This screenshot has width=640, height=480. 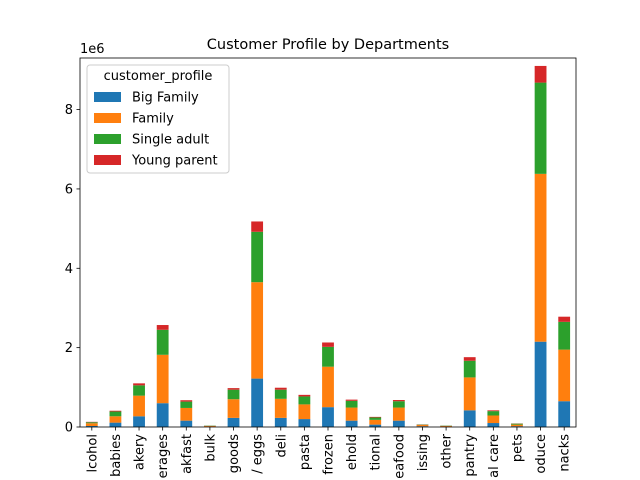 What do you see at coordinates (115, 419) in the screenshot?
I see `bar-babies-family` at bounding box center [115, 419].